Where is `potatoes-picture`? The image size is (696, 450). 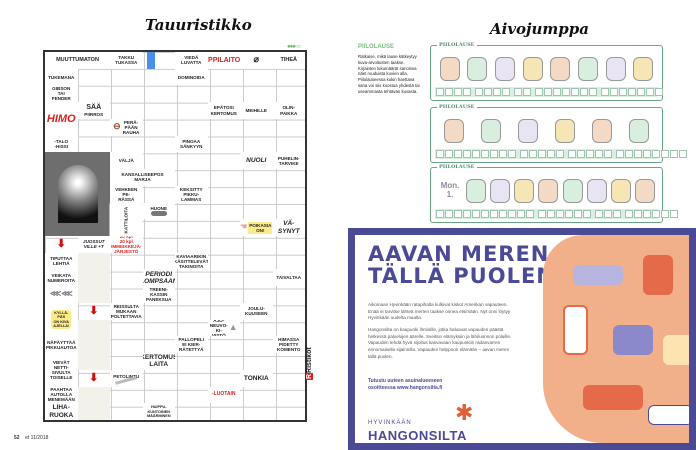
potatoes-picture is located at coordinates (454, 131).